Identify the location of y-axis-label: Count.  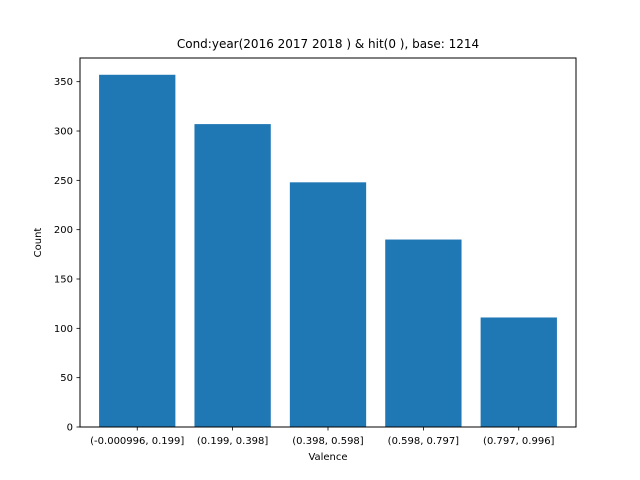
(38, 243).